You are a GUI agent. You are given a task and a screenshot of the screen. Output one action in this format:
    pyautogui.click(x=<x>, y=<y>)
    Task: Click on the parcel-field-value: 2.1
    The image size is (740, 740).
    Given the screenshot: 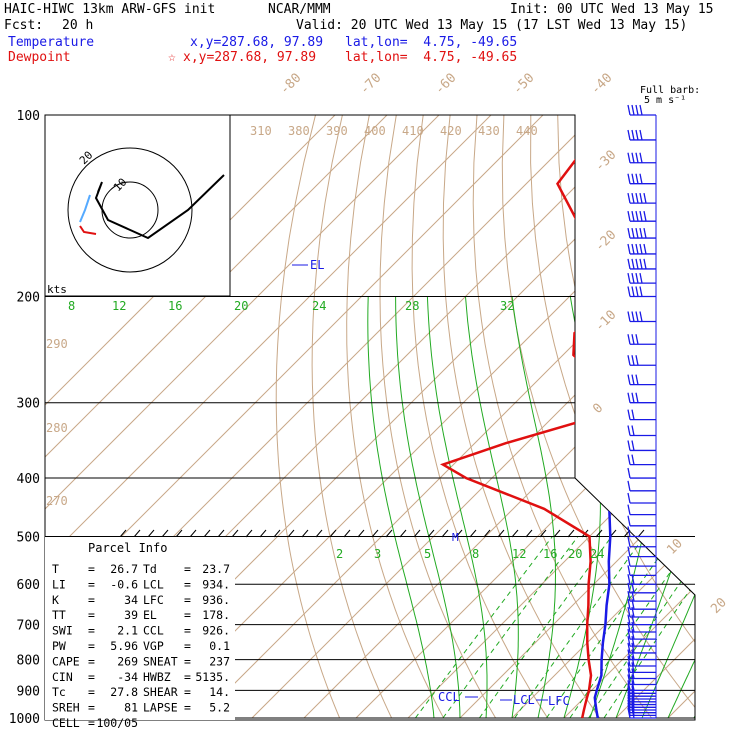 What is the action you would take?
    pyautogui.click(x=127, y=631)
    